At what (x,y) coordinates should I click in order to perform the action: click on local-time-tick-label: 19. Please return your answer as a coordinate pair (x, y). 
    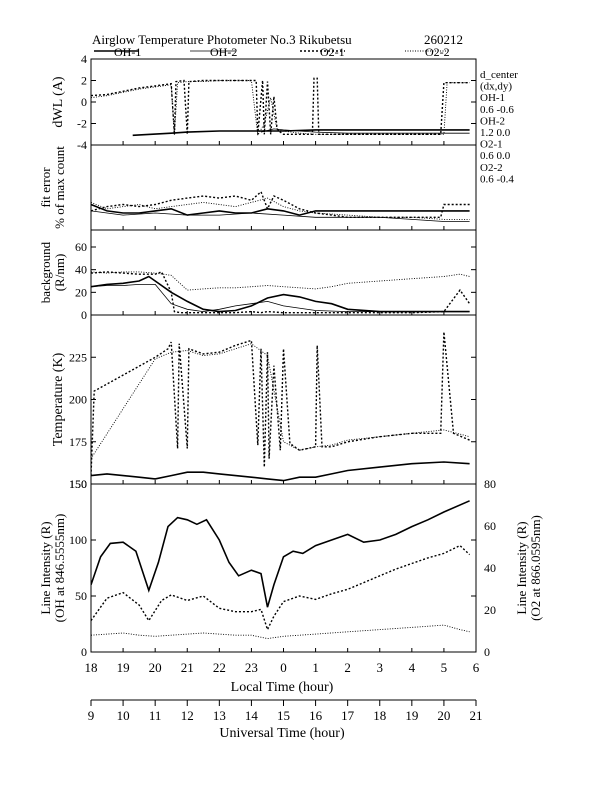
    Looking at the image, I should click on (123, 667).